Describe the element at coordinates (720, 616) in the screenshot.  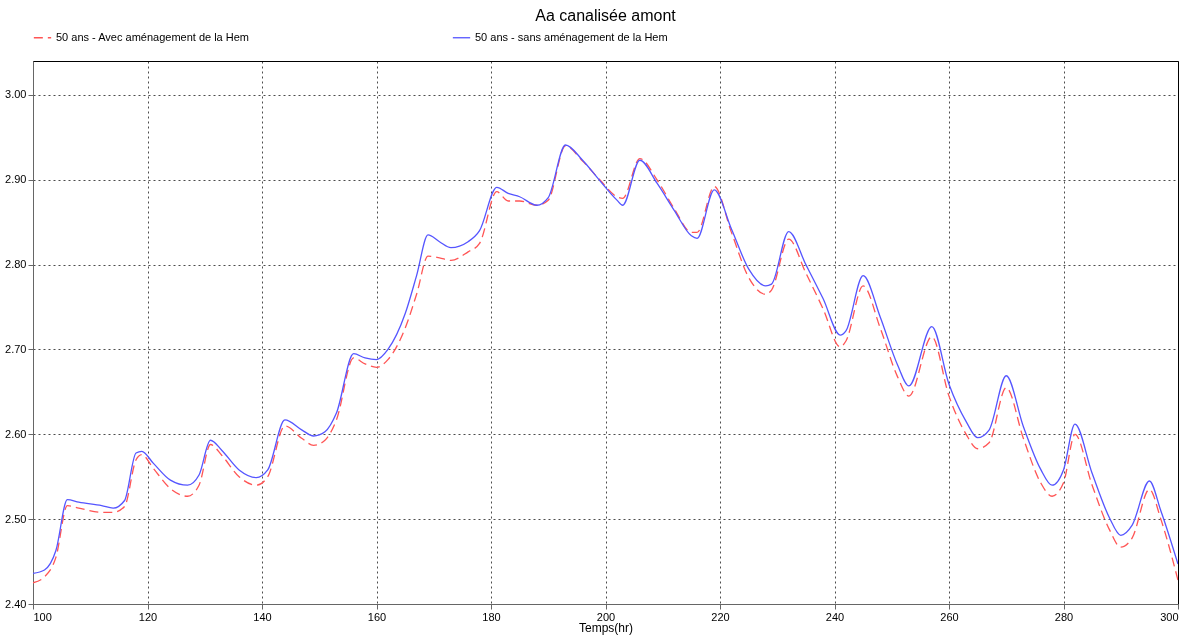
I see `x-tick-label: 220` at that location.